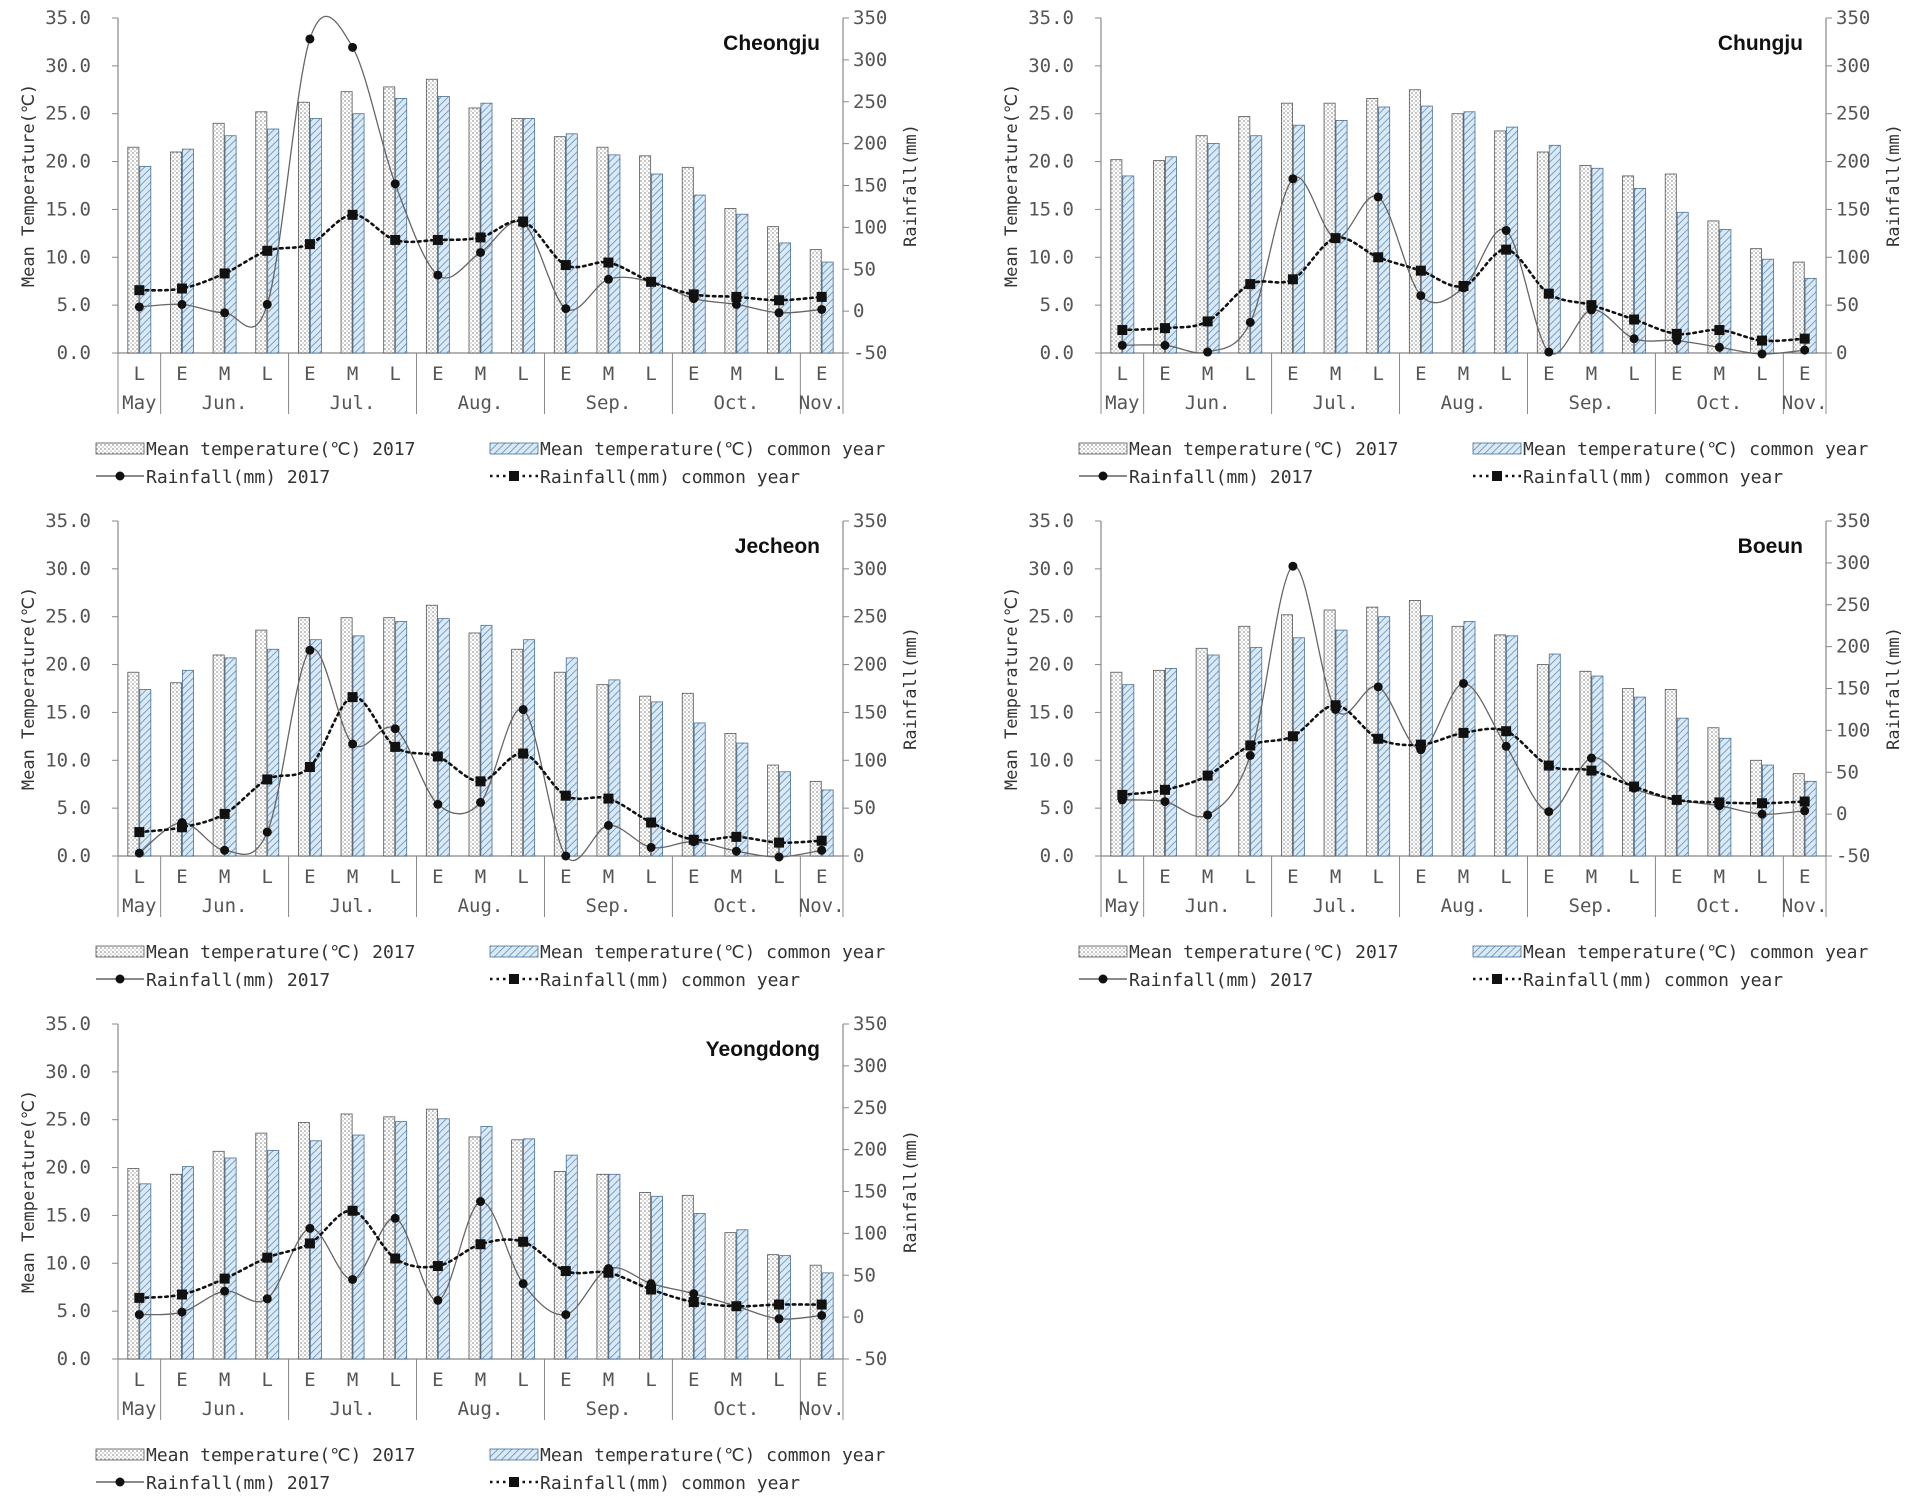 The width and height of the screenshot is (1916, 1502). I want to click on y-tick-label-left: 15.0, so click(68, 1215).